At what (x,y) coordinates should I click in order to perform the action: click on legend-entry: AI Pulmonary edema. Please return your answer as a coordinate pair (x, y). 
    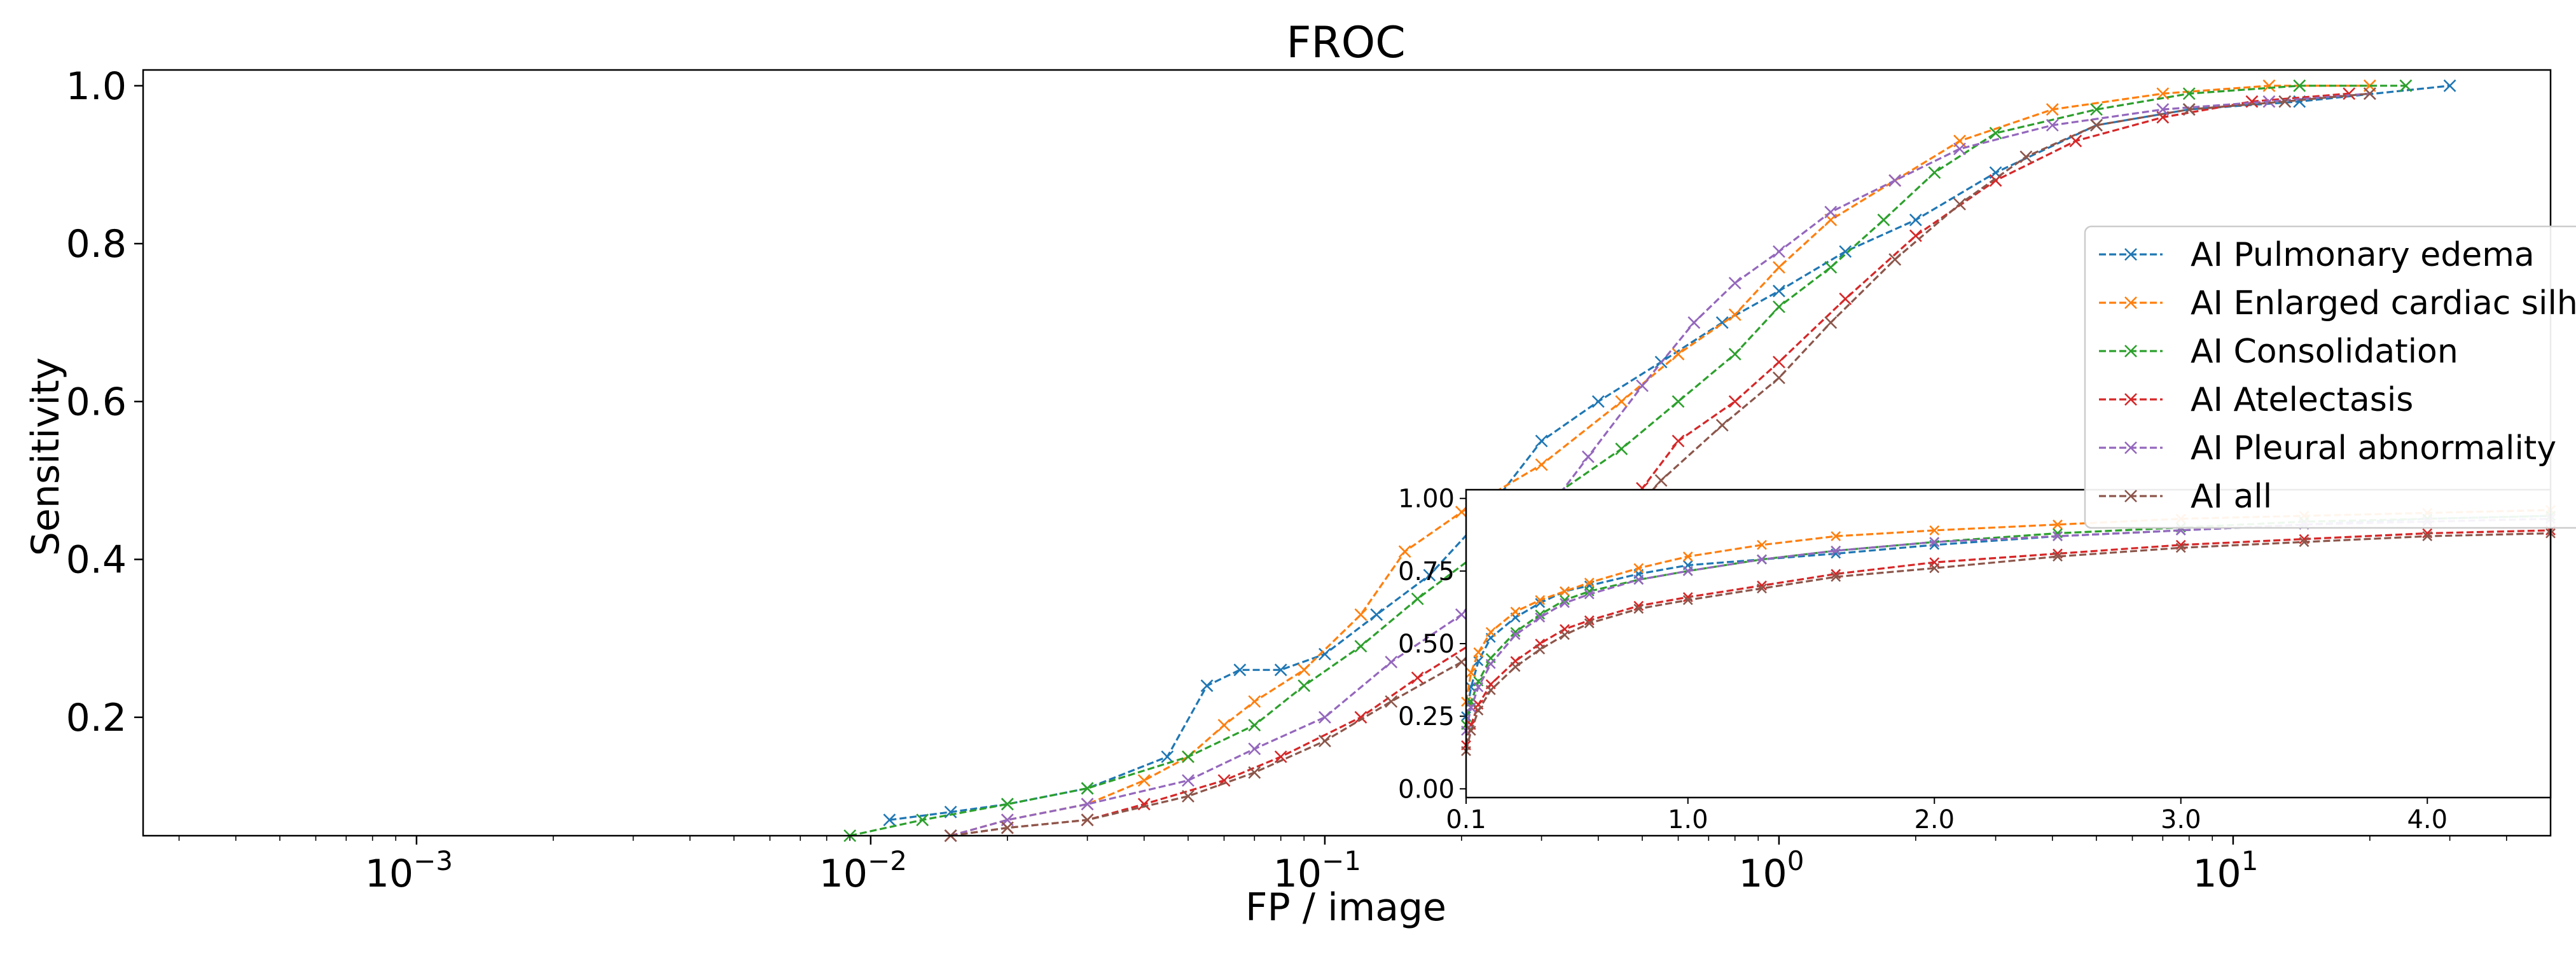
    Looking at the image, I should click on (2317, 255).